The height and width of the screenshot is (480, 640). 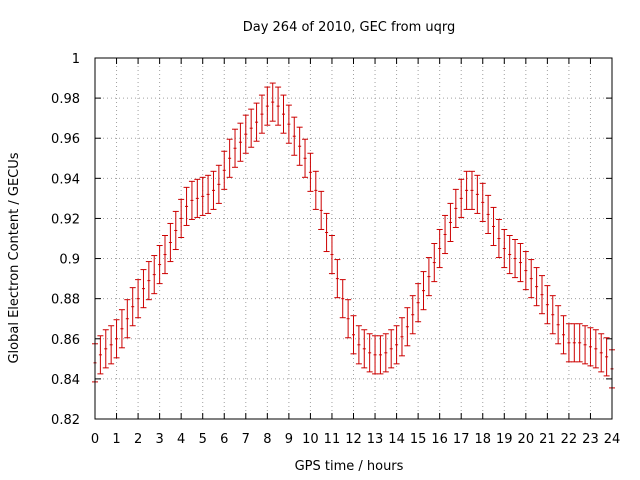 I want to click on x-tick-label: 17, so click(x=461, y=439).